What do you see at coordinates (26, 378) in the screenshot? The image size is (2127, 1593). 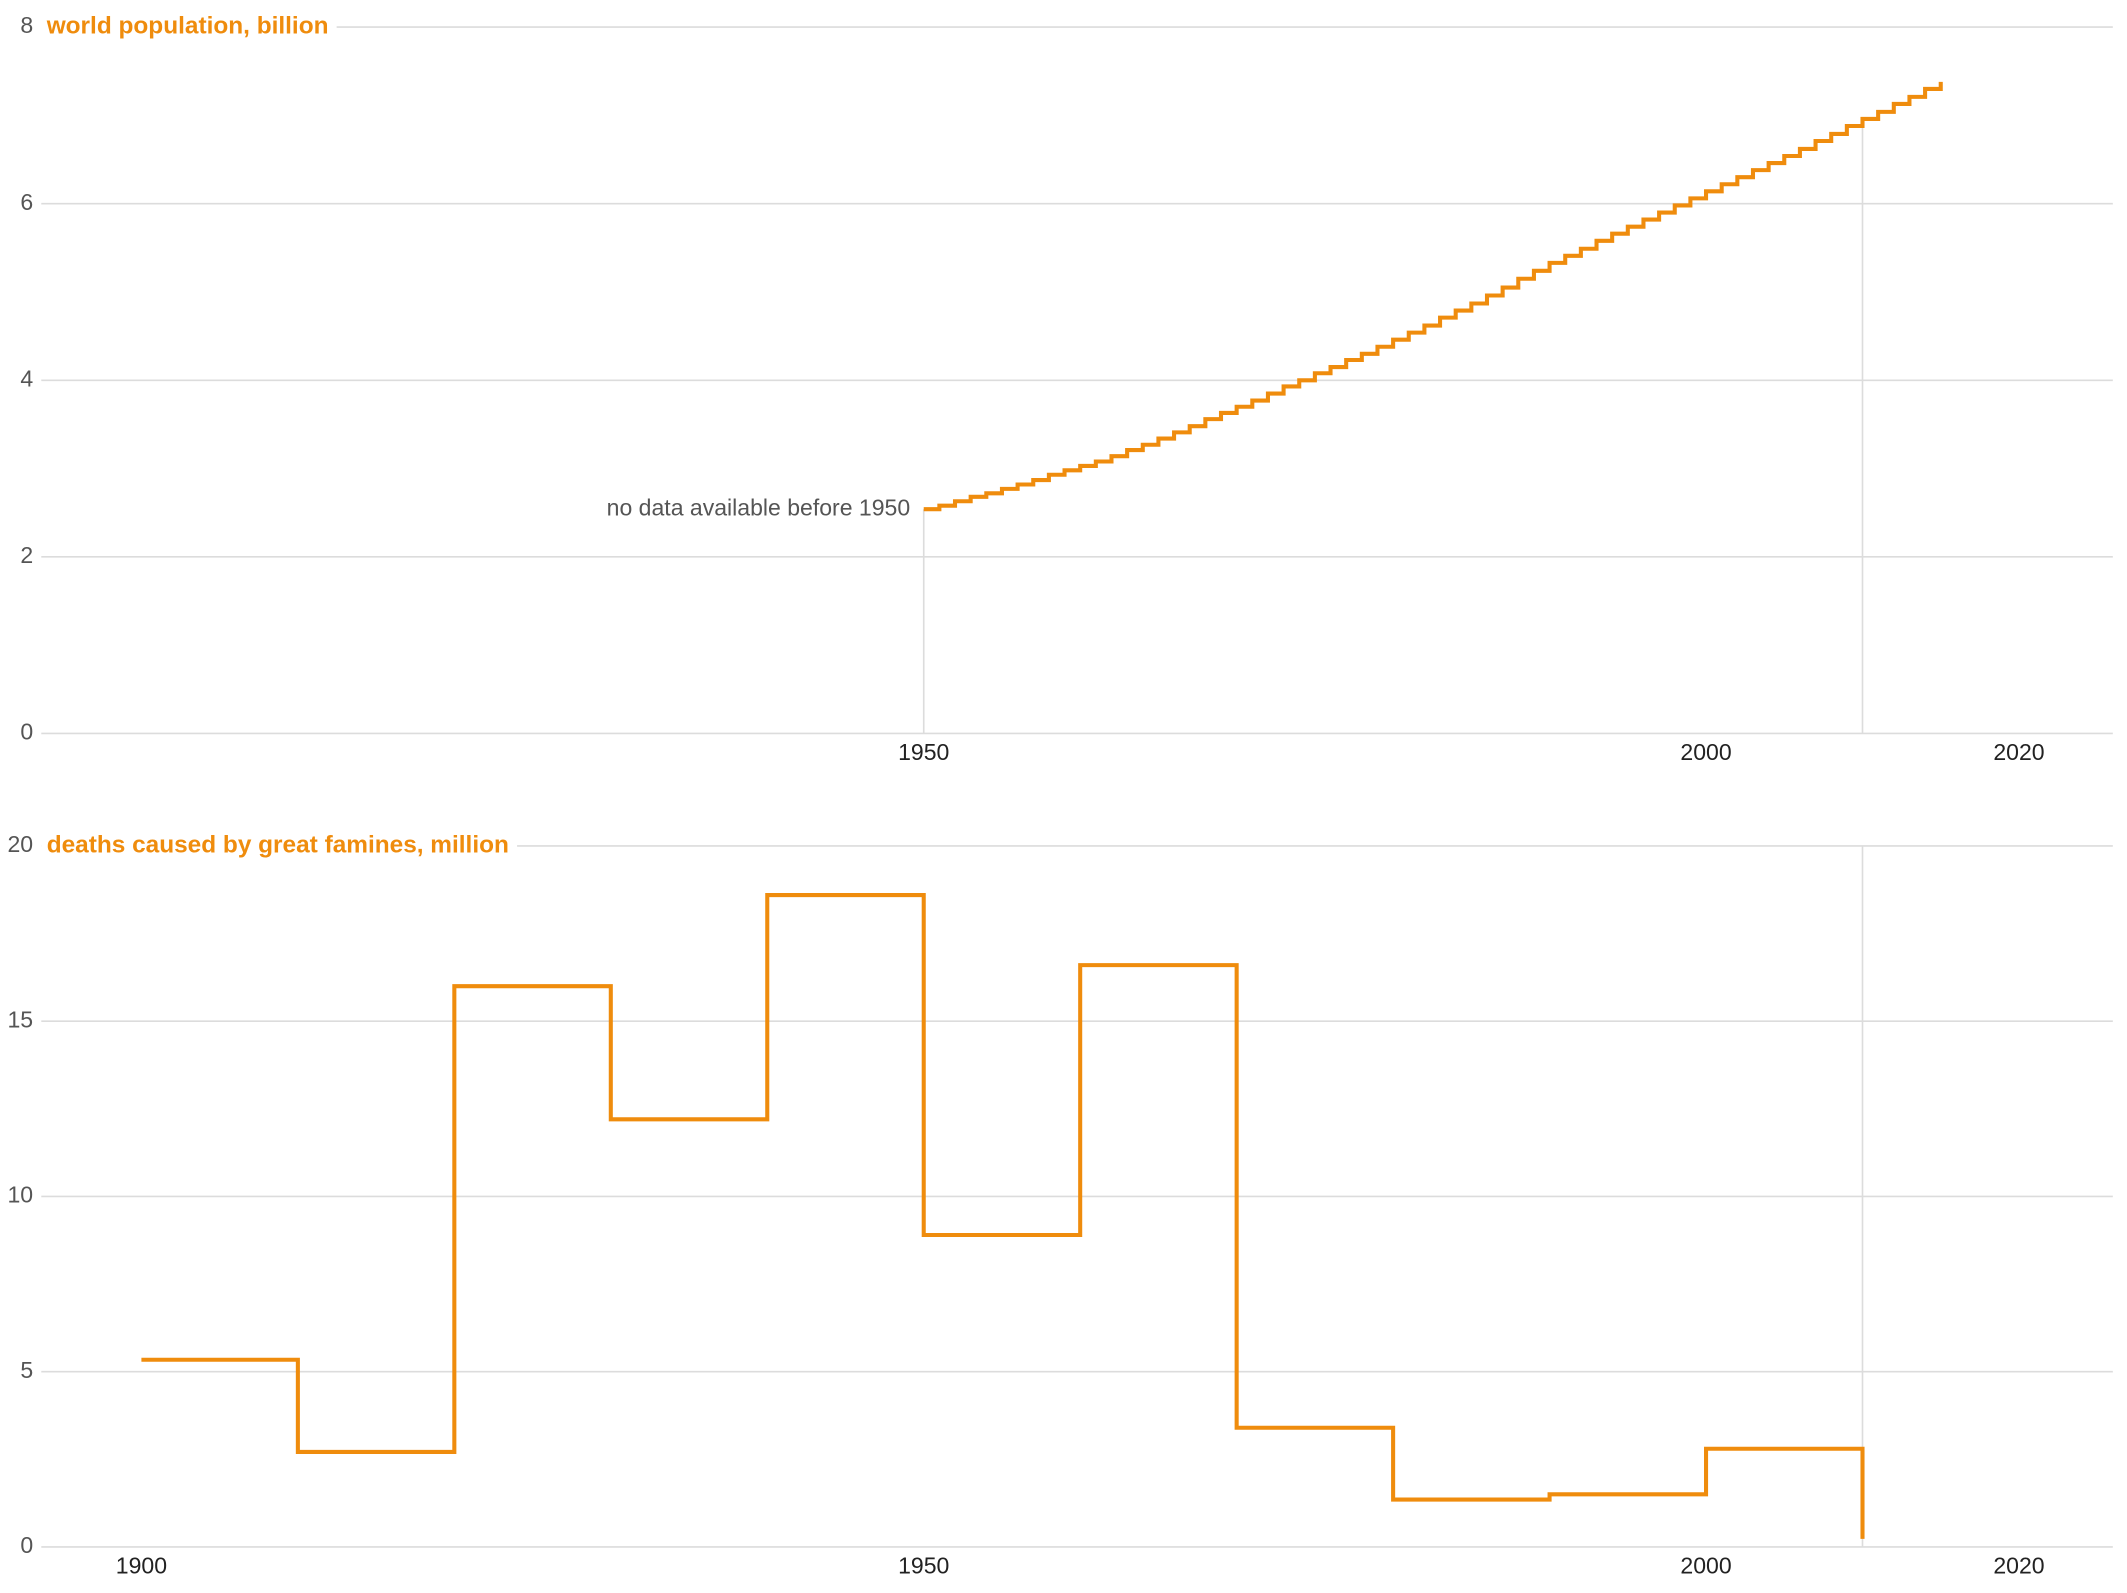 I see `y-tick-label: 4` at bounding box center [26, 378].